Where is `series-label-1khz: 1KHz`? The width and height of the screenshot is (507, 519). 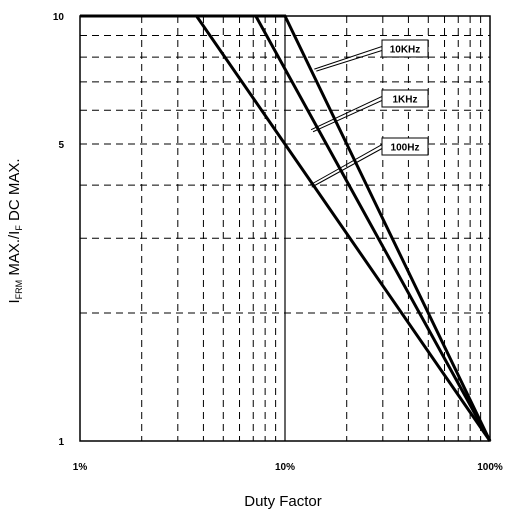 series-label-1khz: 1KHz is located at coordinates (404, 100).